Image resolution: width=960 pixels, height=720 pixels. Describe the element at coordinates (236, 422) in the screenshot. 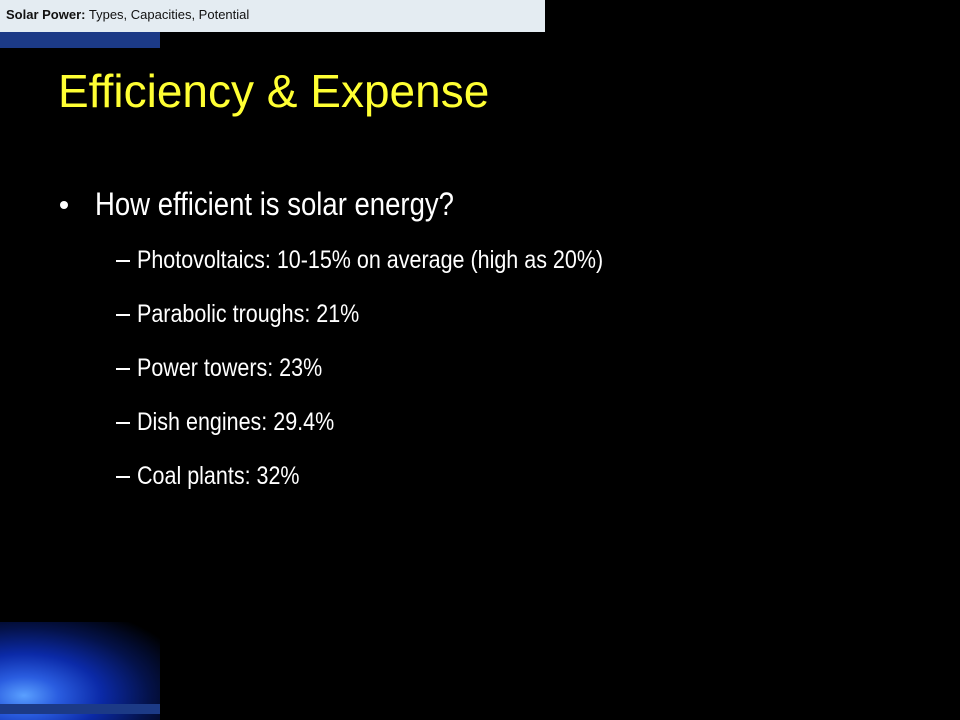

I see `sub-text: Dish engines: 29.4%` at that location.